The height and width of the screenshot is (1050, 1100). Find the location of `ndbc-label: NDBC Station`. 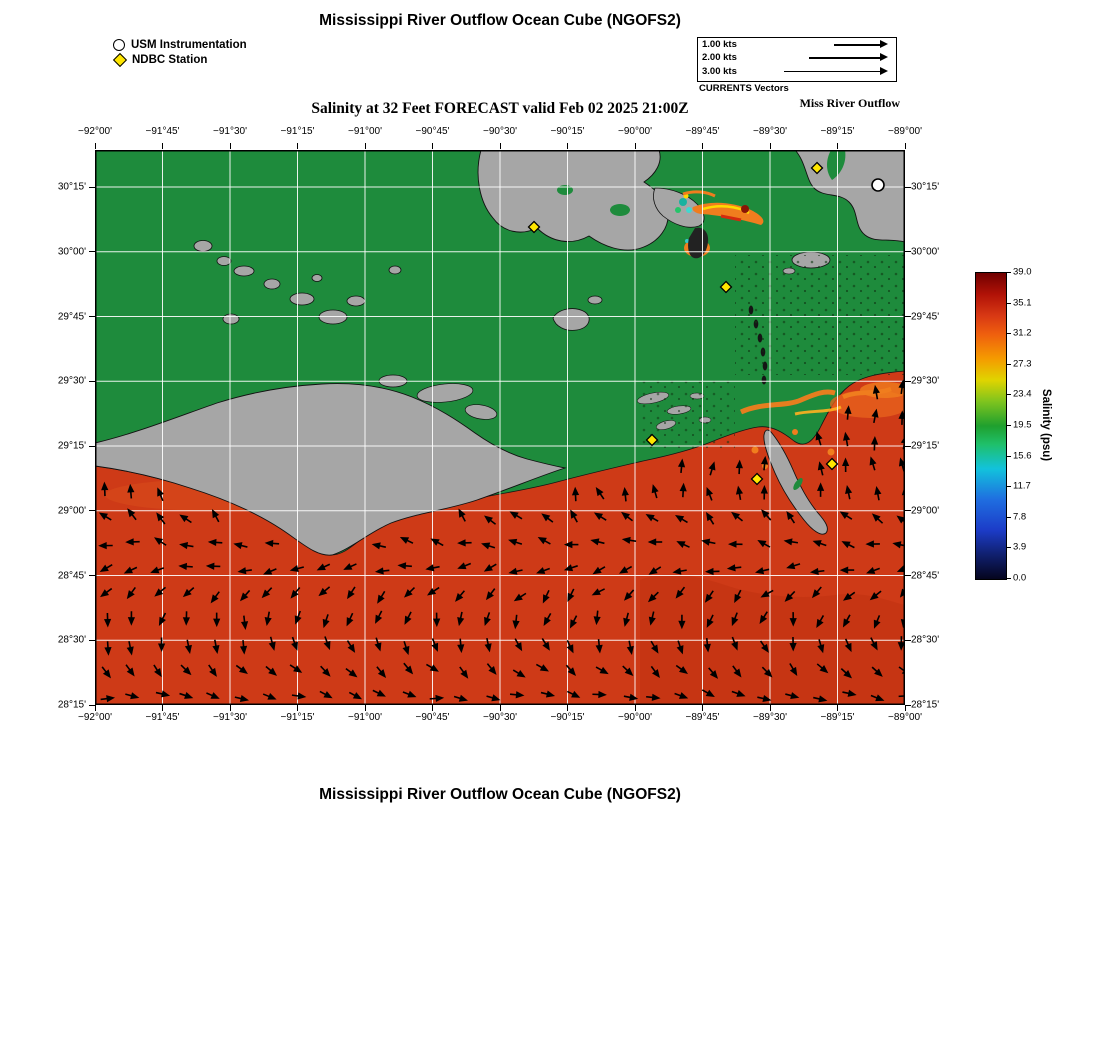

ndbc-label: NDBC Station is located at coordinates (170, 59).